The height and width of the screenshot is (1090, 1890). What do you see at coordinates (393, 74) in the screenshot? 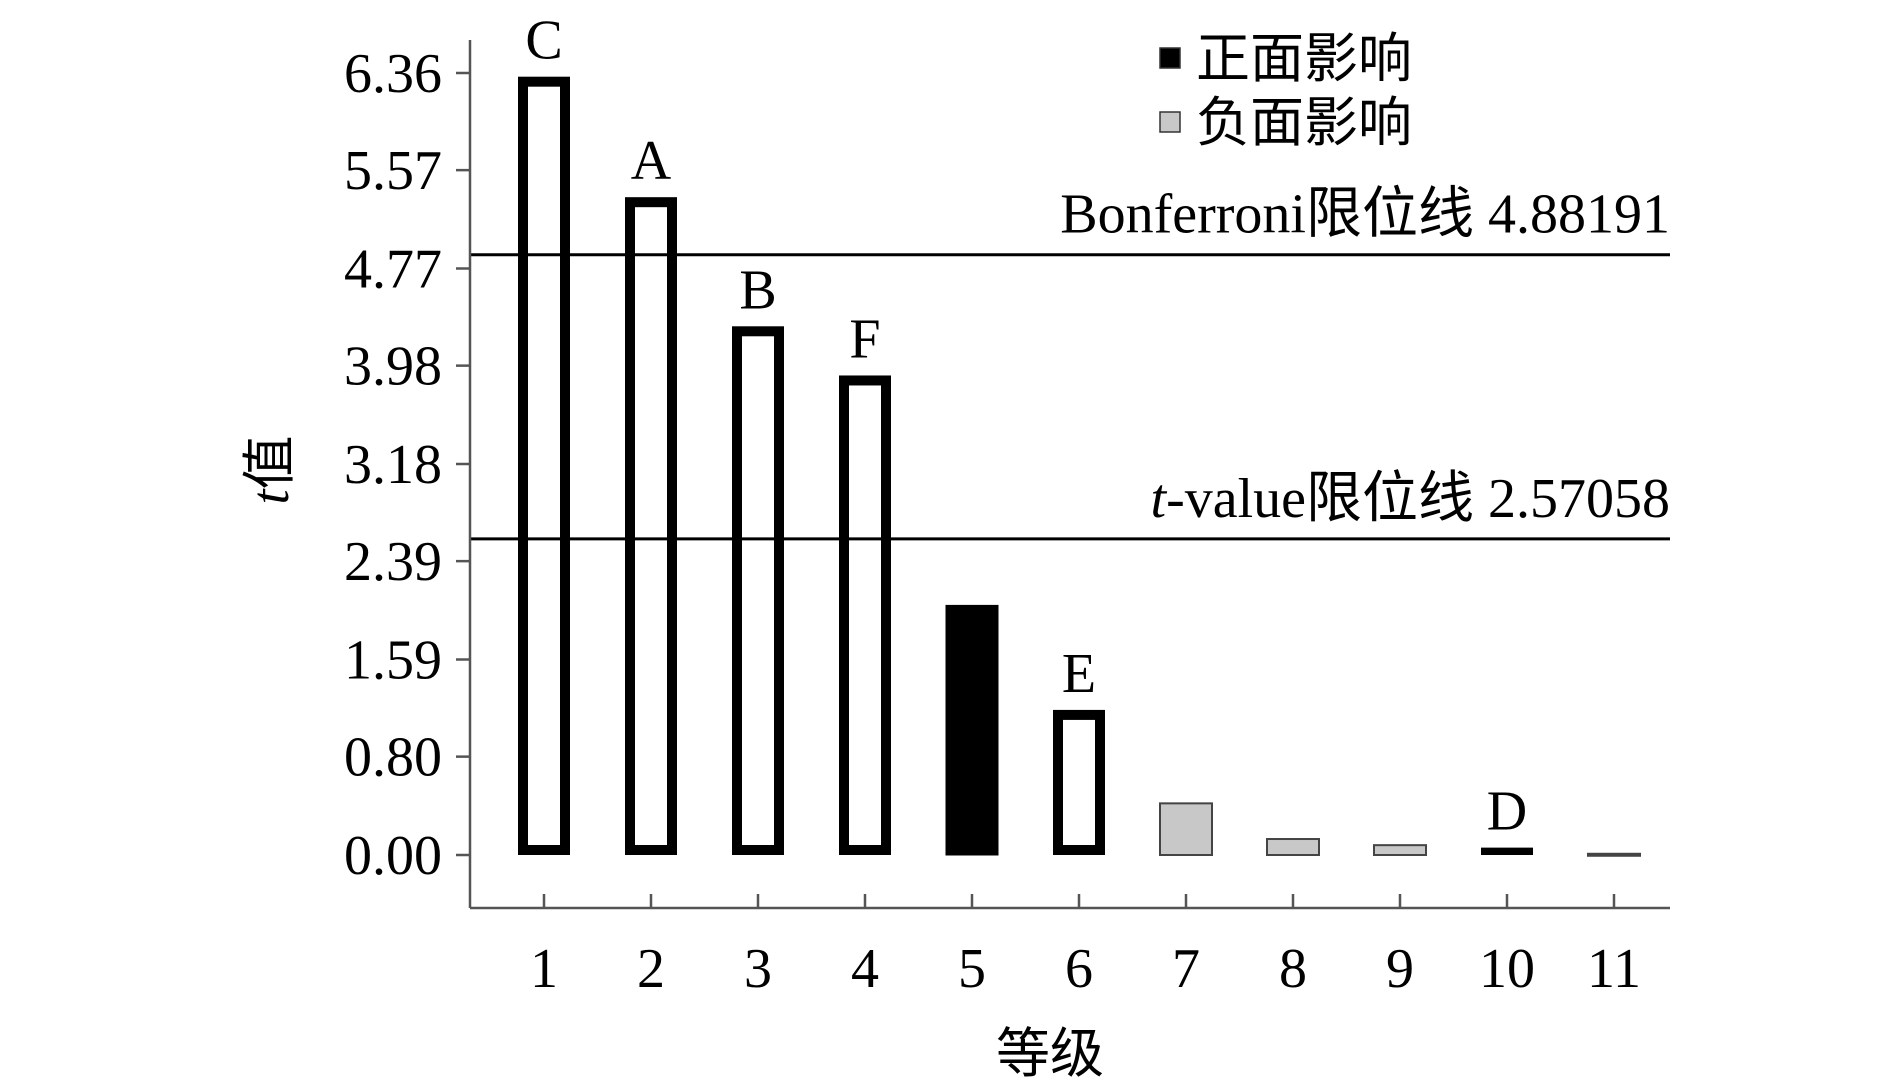
I see `y-tick-label: 6.36` at bounding box center [393, 74].